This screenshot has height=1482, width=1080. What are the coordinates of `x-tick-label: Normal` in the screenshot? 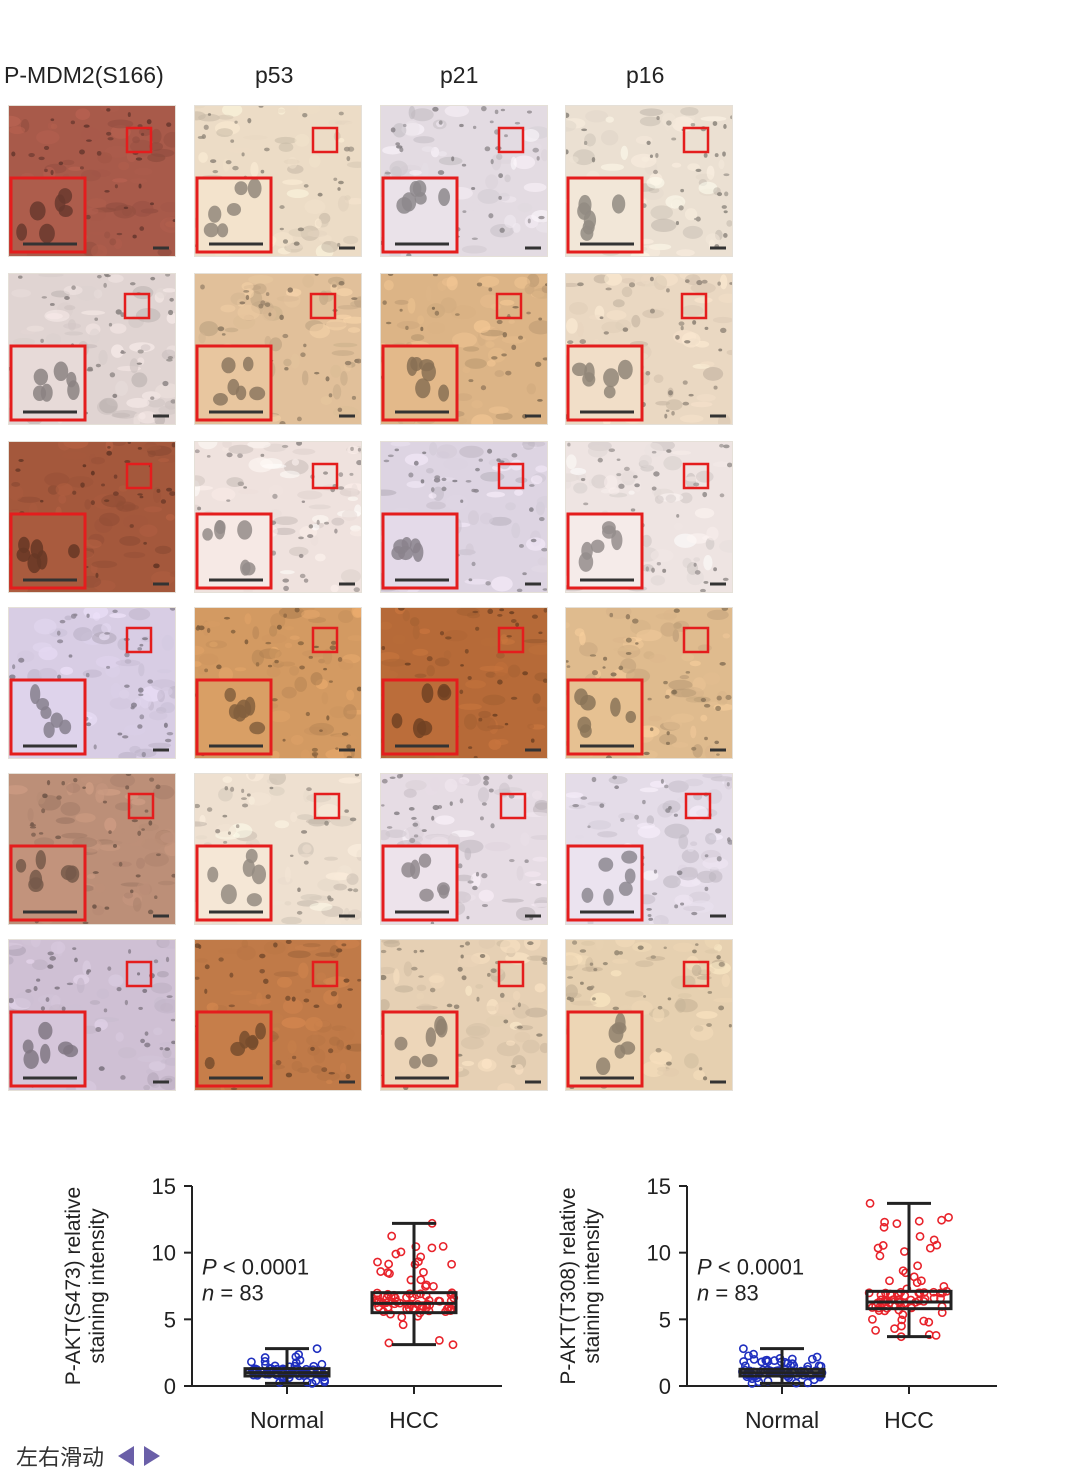 It's located at (287, 1420).